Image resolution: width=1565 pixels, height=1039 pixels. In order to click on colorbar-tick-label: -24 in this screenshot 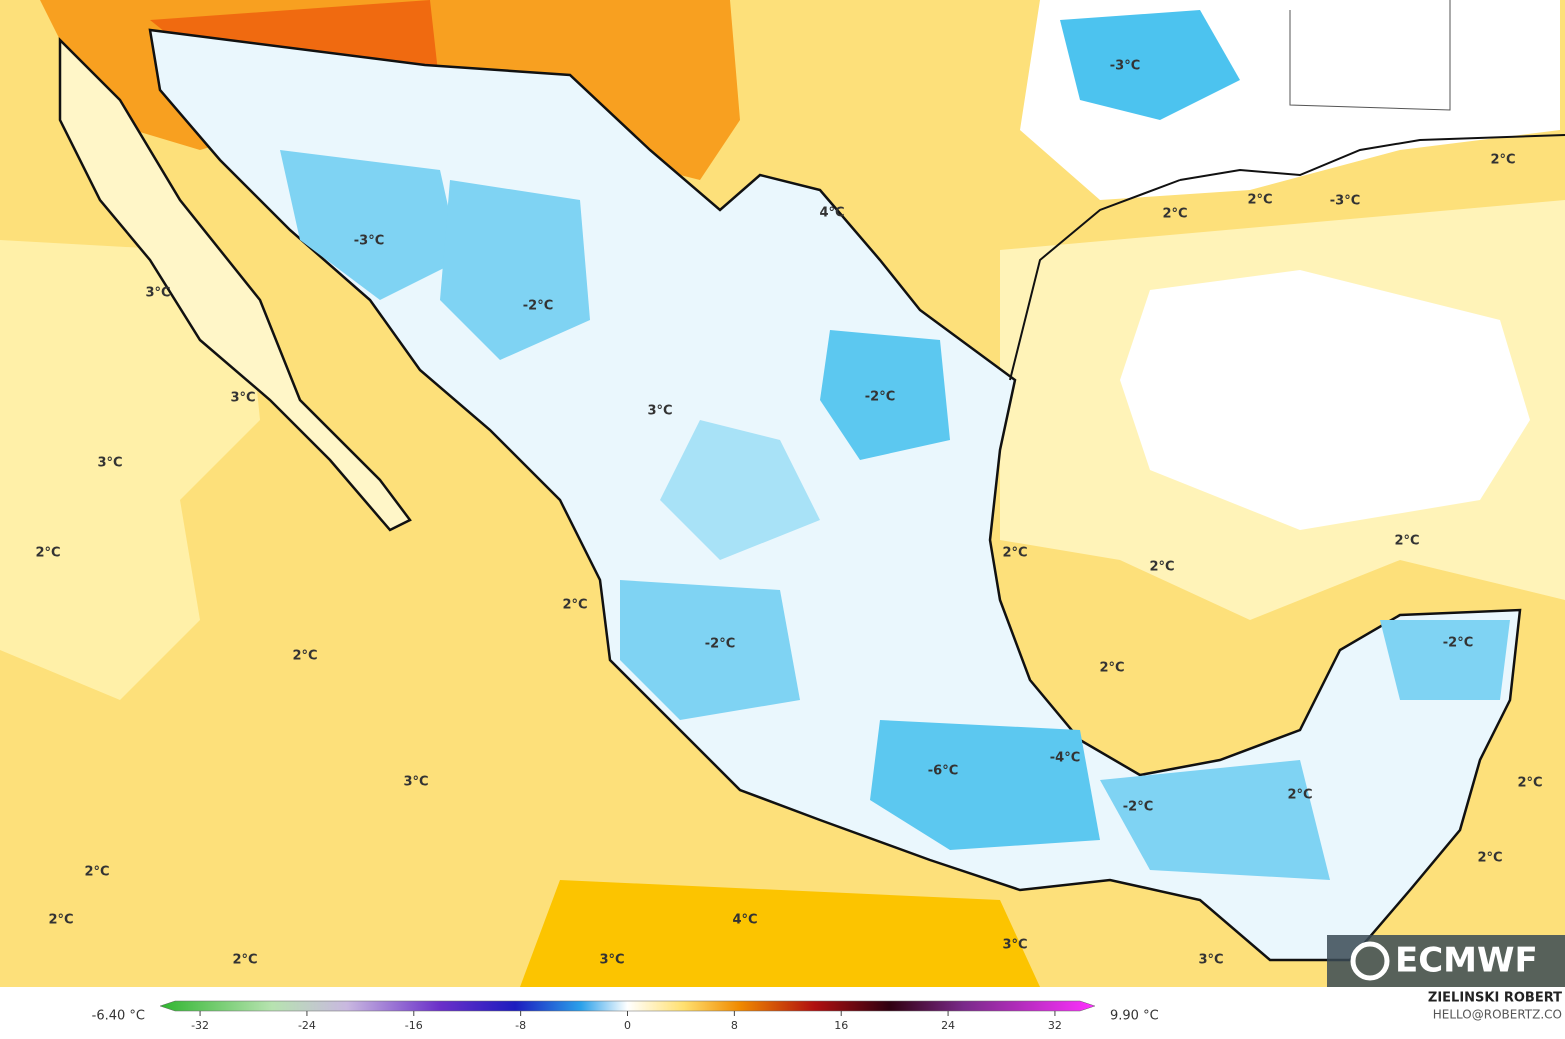, I will do `click(307, 1025)`.